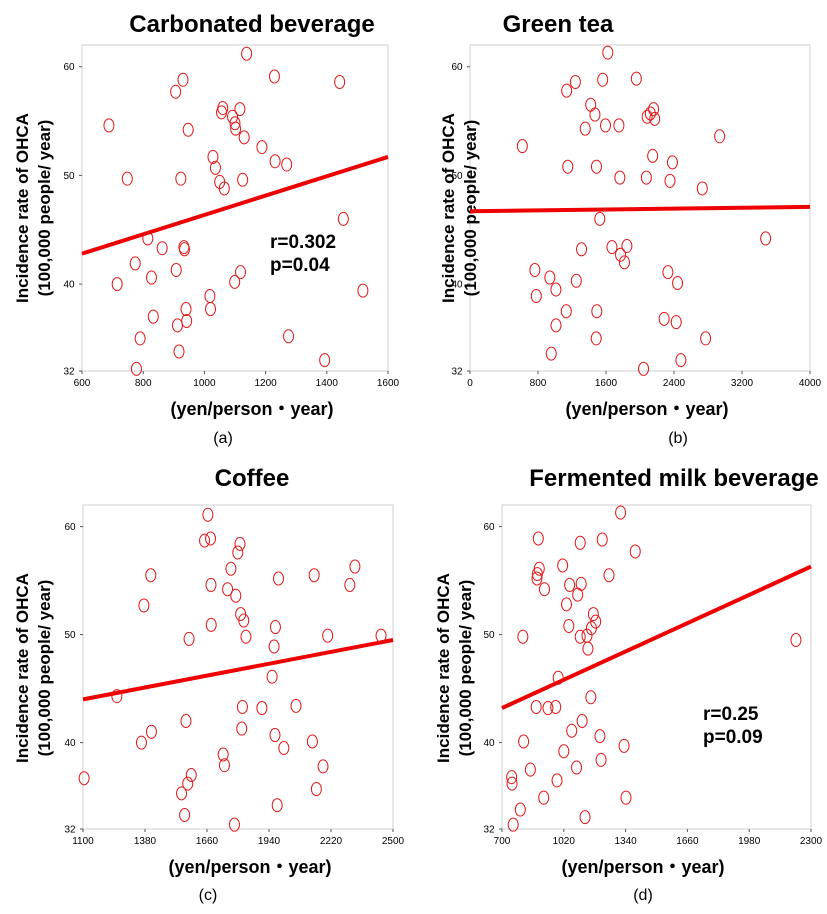  I want to click on x-tick-label: 1660, so click(207, 841).